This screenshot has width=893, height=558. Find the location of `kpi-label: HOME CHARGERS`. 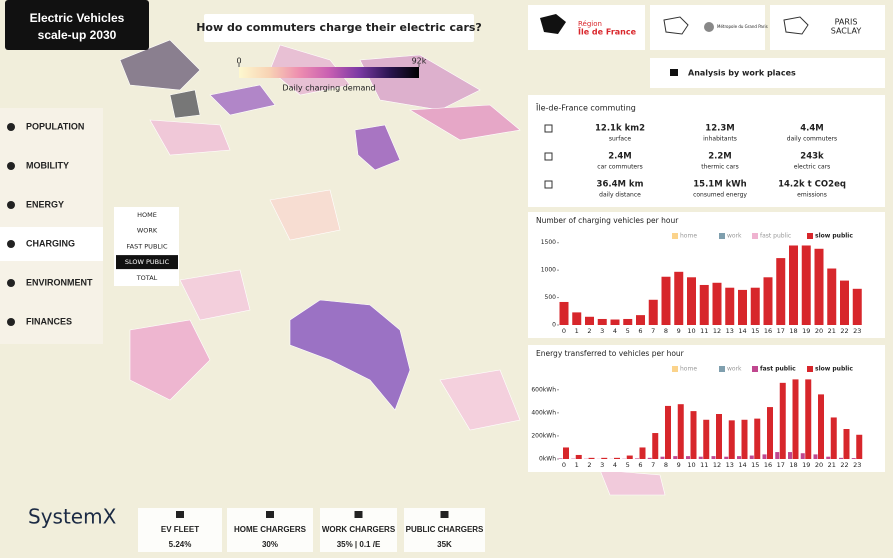

kpi-label: HOME CHARGERS is located at coordinates (270, 529).